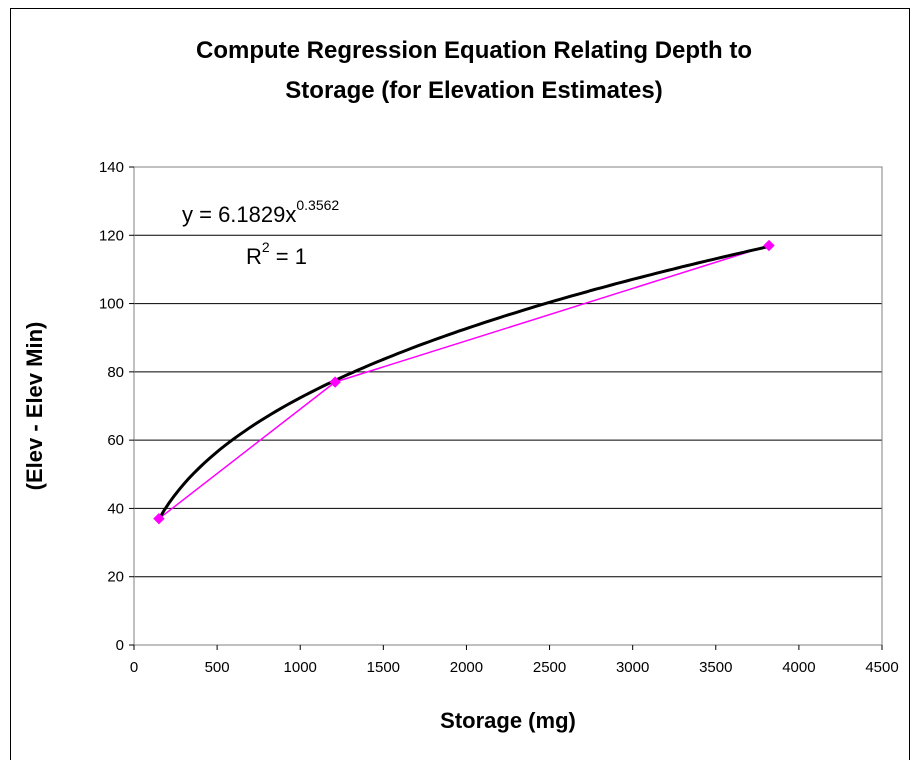  I want to click on x-tick-label: 500, so click(217, 667).